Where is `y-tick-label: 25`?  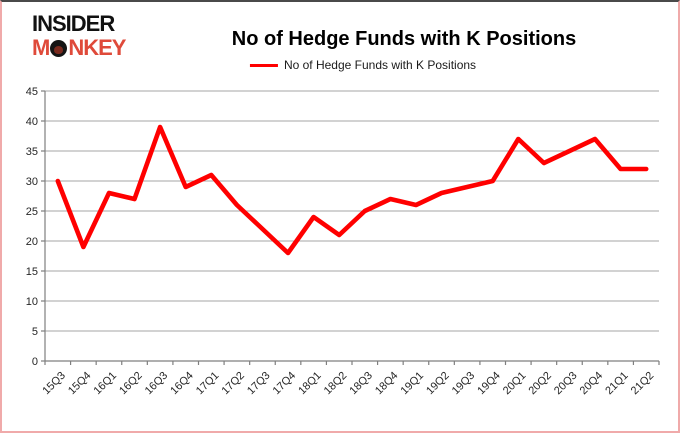 y-tick-label: 25 is located at coordinates (32, 212).